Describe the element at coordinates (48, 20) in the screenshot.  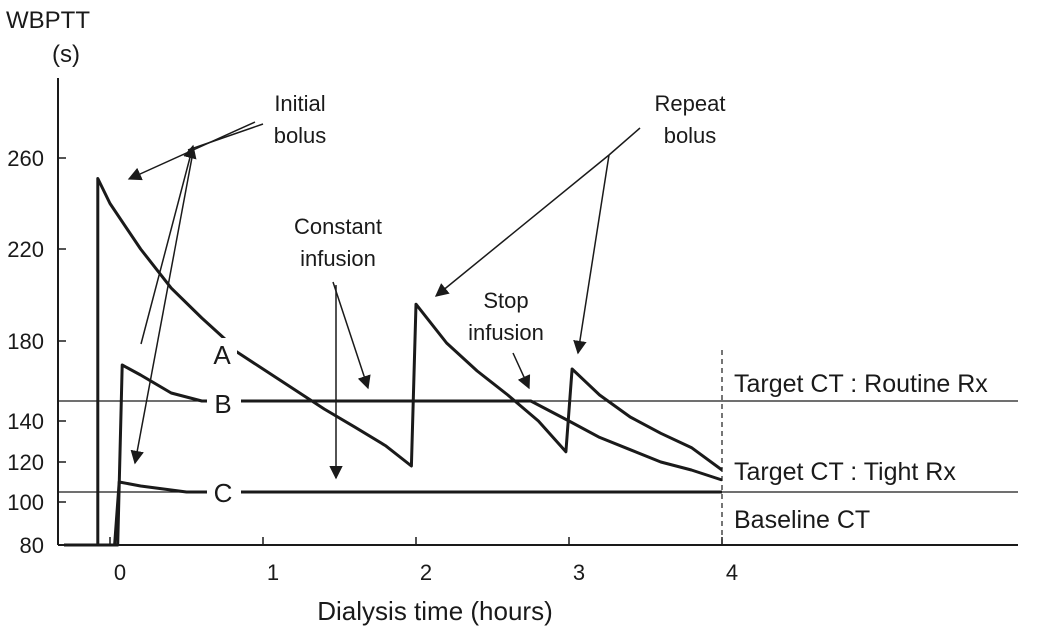
I see `y-axis-title-line-1: WBPTT` at that location.